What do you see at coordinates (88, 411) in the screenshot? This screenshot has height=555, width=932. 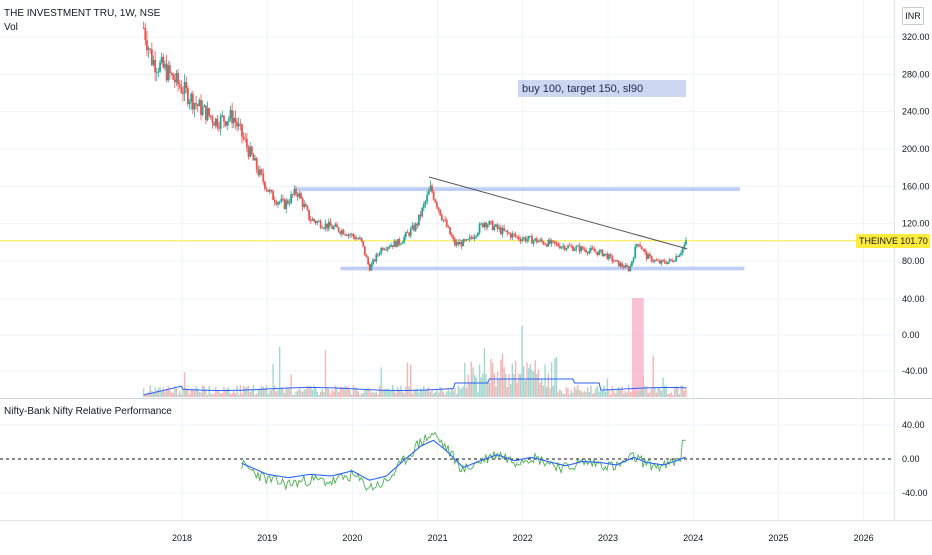 I see `indicator-legend: Nifty-Bank Nifty Relative Performance` at bounding box center [88, 411].